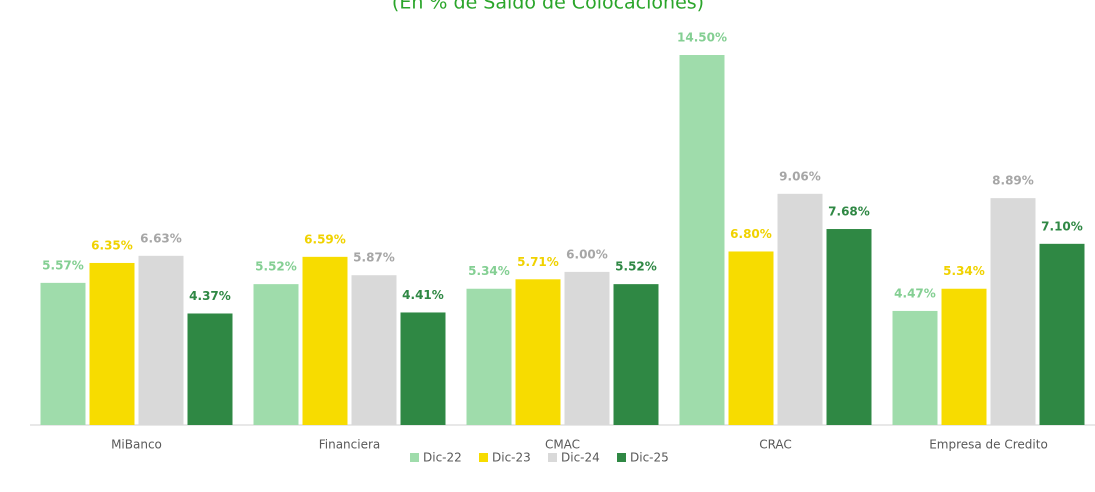 Image resolution: width=1095 pixels, height=492 pixels. What do you see at coordinates (775, 445) in the screenshot?
I see `x-tick-label: CRAC` at bounding box center [775, 445].